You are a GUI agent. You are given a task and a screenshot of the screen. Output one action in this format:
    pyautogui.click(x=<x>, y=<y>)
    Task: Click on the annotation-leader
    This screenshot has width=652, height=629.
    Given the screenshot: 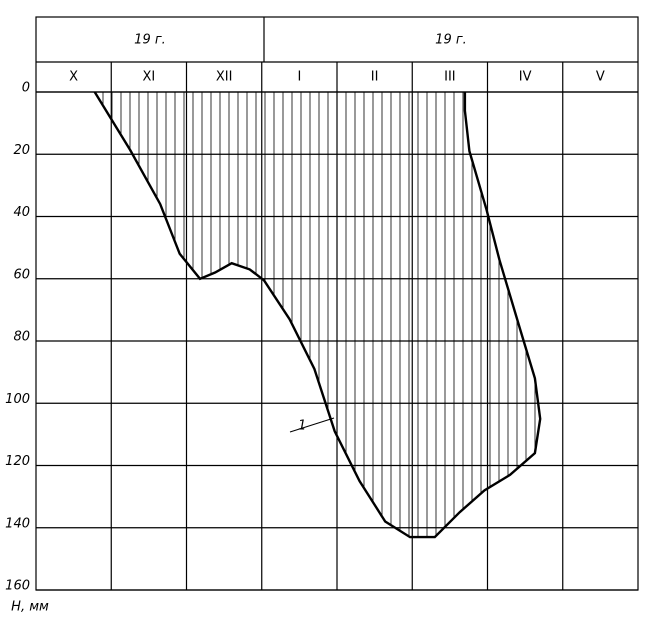 What is the action you would take?
    pyautogui.click(x=312, y=425)
    